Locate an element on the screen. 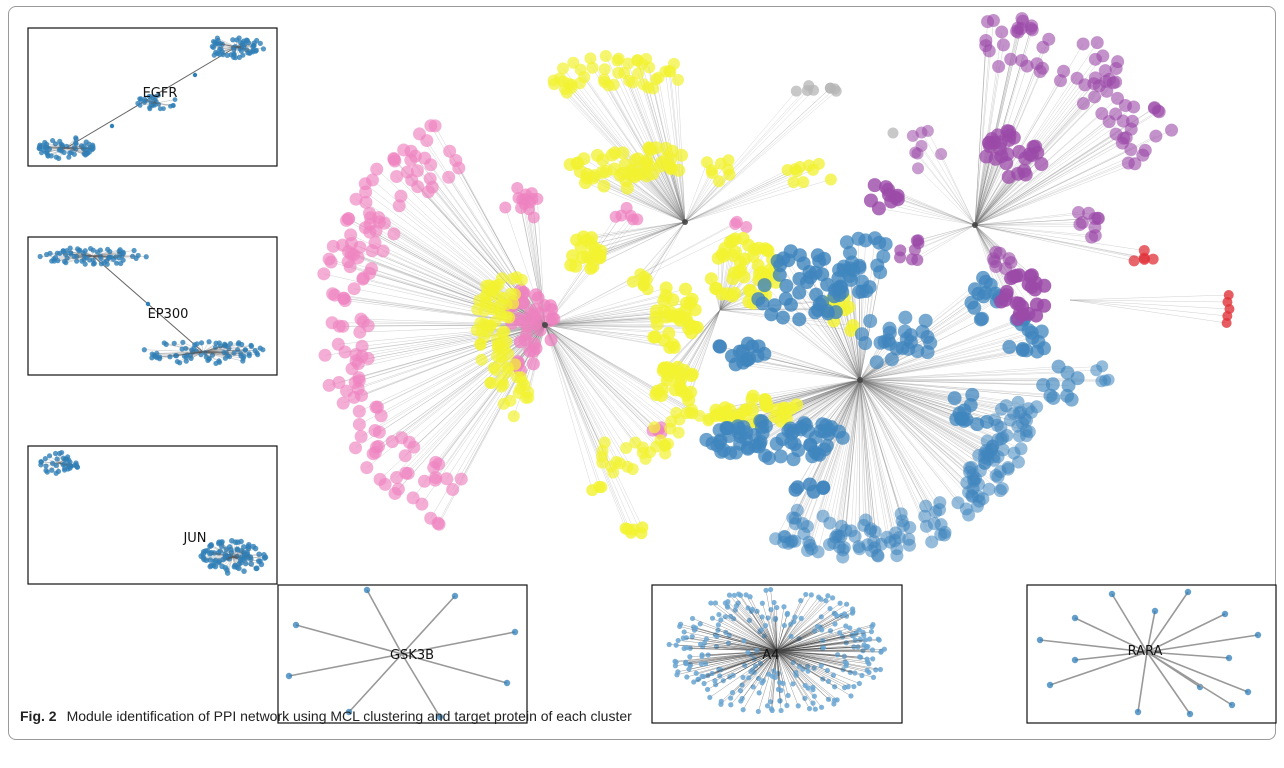  inset-rara: RARA is located at coordinates (1151, 654).